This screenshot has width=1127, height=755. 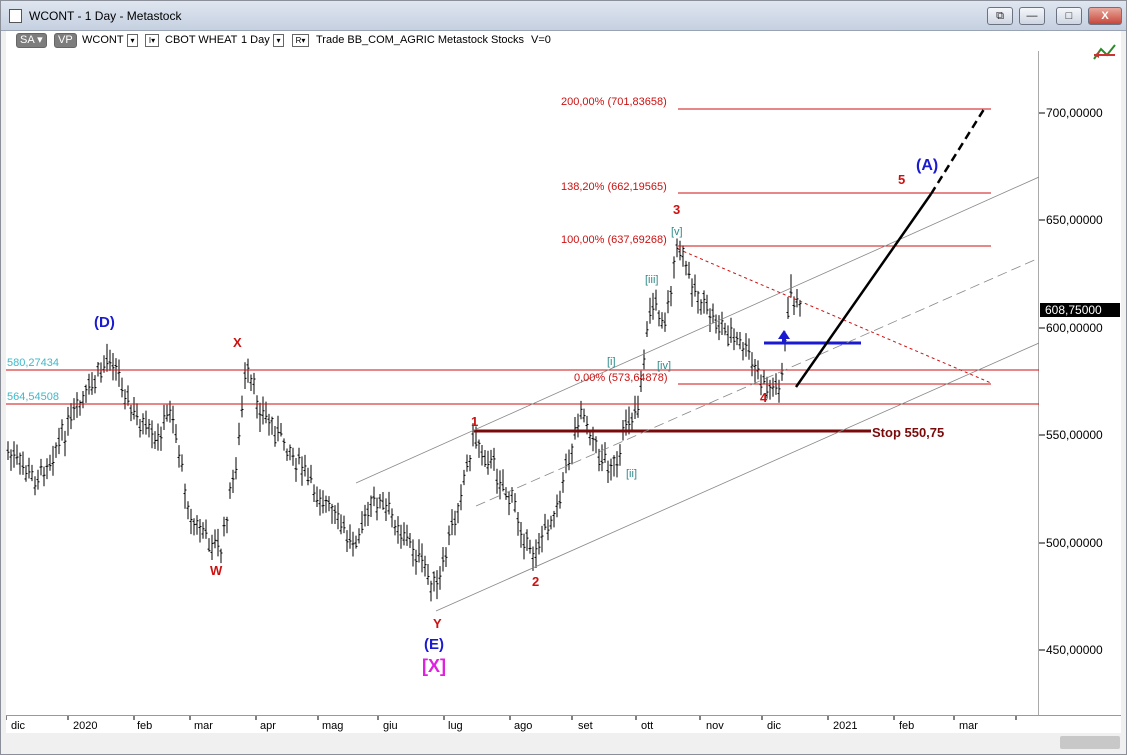 I want to click on fib-100-label: 100,00% (637,69268), so click(x=614, y=240).